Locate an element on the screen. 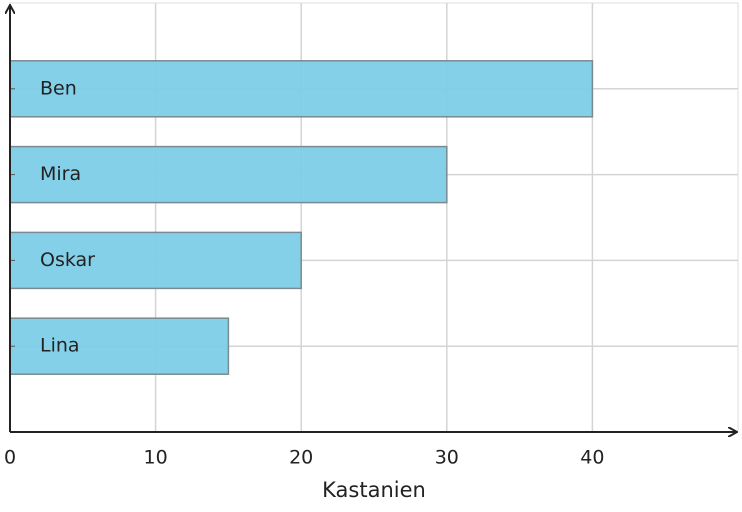 The width and height of the screenshot is (742, 512). category-label: Oskar is located at coordinates (67, 260).